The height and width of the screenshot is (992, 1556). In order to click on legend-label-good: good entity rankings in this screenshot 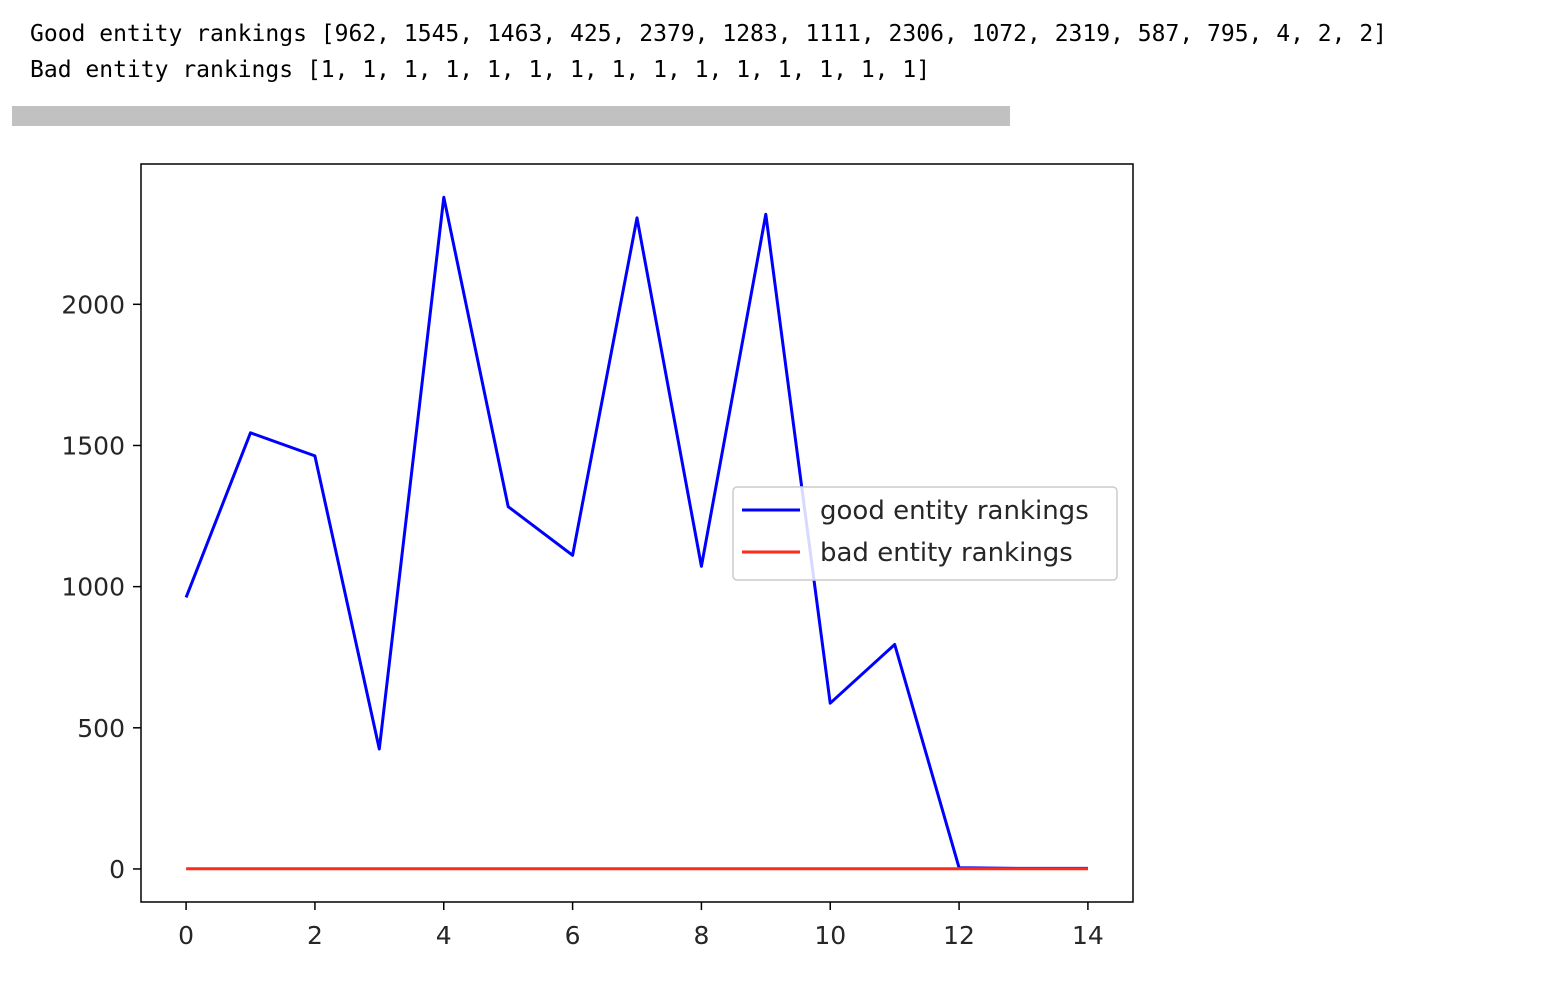, I will do `click(954, 511)`.